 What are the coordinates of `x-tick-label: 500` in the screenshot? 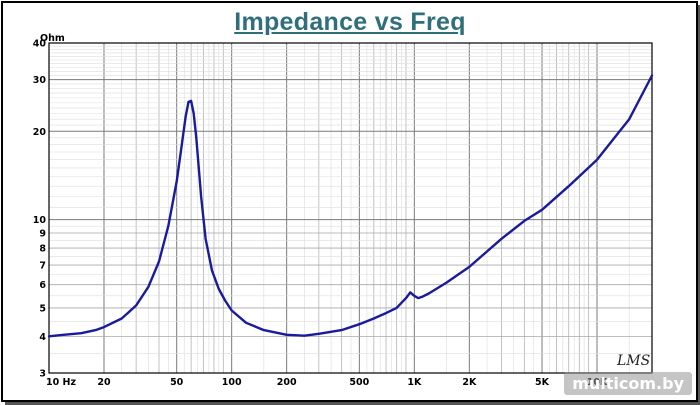 It's located at (359, 382).